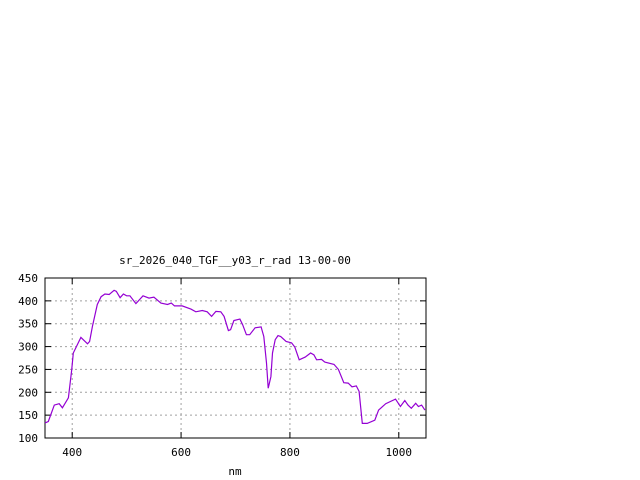 Image resolution: width=640 pixels, height=480 pixels. Describe the element at coordinates (28, 369) in the screenshot. I see `y-tick-label: 250` at that location.